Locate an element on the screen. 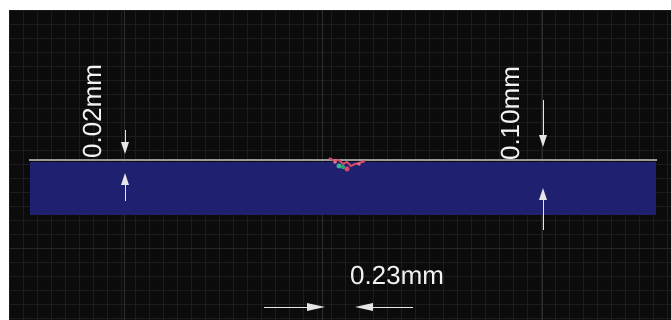 This screenshot has height=320, width=671. arrow-left-icon is located at coordinates (364, 307).